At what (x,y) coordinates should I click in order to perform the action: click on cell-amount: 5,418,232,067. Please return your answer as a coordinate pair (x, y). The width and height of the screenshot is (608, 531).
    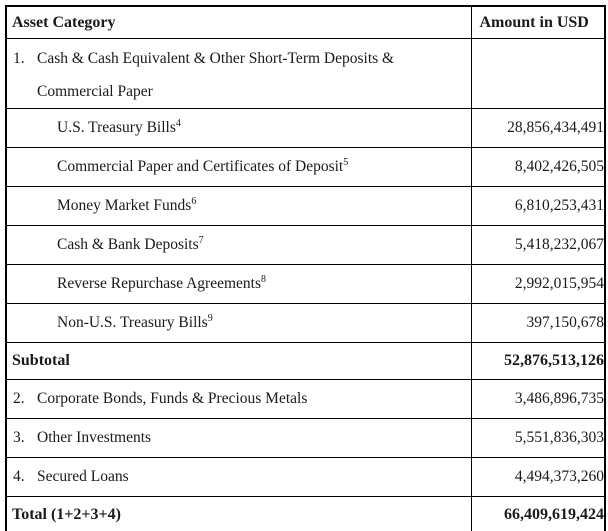
    Looking at the image, I should click on (538, 245).